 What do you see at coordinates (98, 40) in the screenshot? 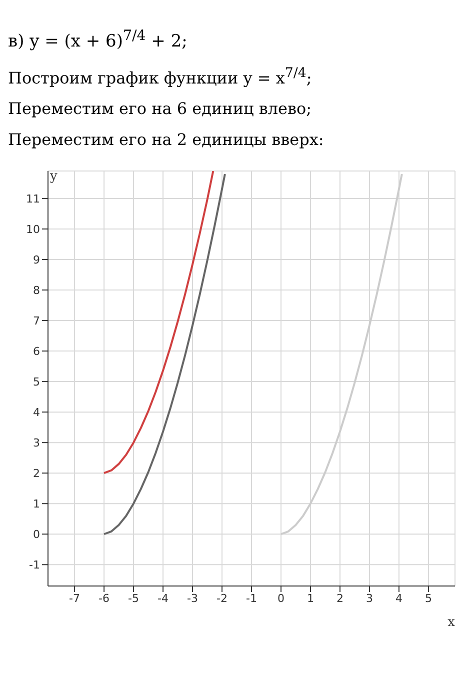
I see `chart-title: в) y = (x + 6)$^{7/4}$ + 2;` at bounding box center [98, 40].